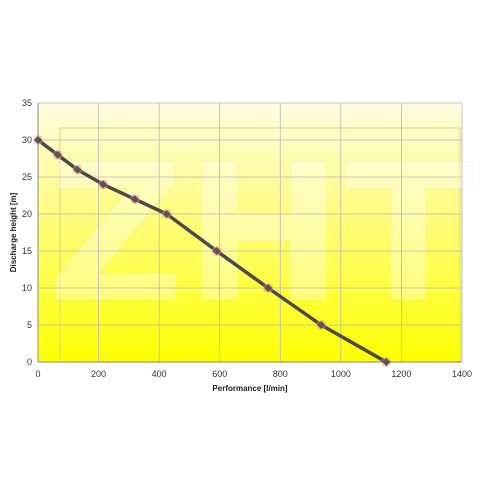  Describe the element at coordinates (27, 214) in the screenshot. I see `y-tick-label: 20` at that location.